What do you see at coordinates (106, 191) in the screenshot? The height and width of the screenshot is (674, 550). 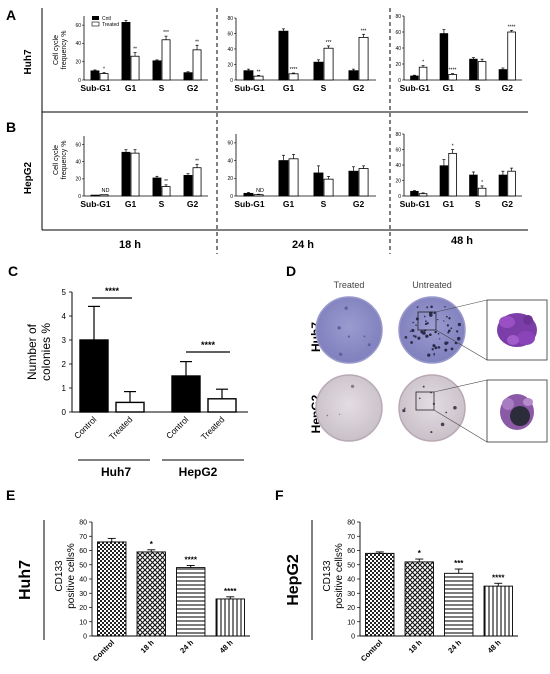 I see `significance-label: ND` at bounding box center [106, 191].